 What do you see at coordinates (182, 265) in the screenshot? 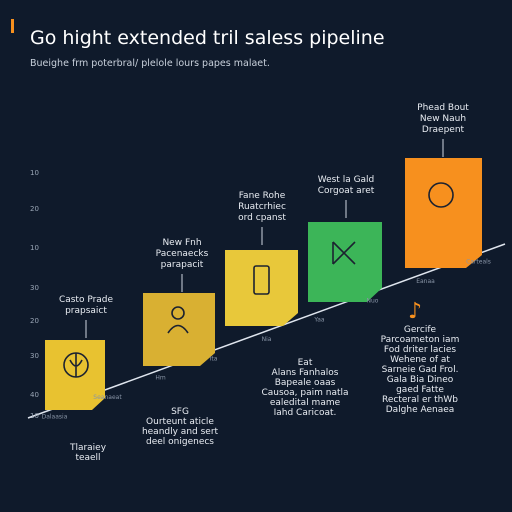
I see `stage-label: parapacit` at bounding box center [182, 265].